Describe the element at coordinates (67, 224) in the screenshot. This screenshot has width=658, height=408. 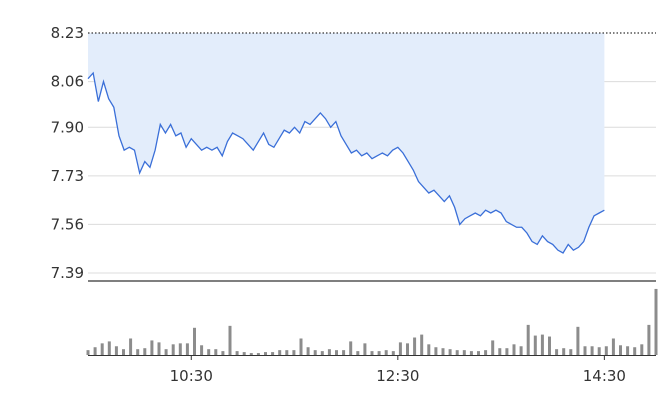
I see `y-tick-label: 7.56` at that location.